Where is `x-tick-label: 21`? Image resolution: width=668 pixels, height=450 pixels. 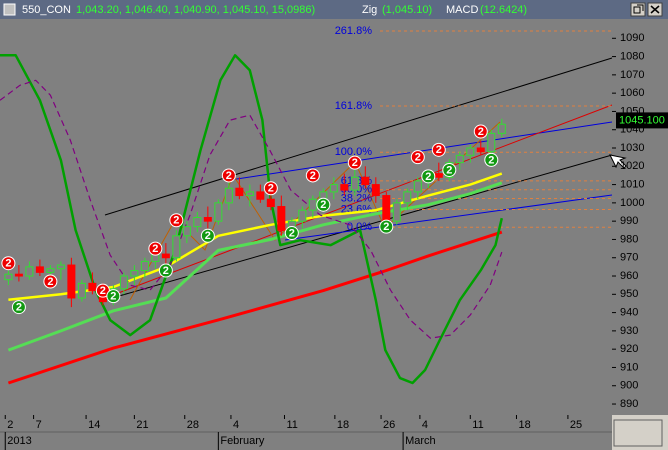
x-tick-label: 21 is located at coordinates (142, 425).